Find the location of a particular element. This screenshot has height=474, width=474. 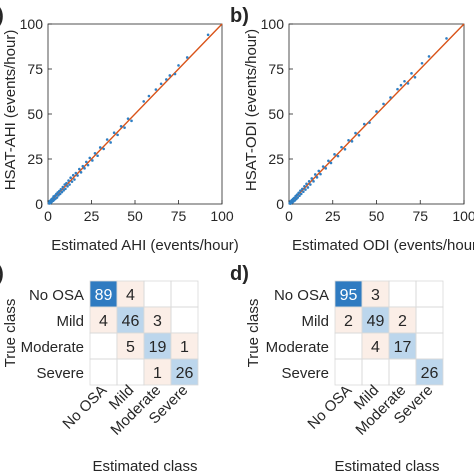

cell-value: 17 is located at coordinates (403, 347).